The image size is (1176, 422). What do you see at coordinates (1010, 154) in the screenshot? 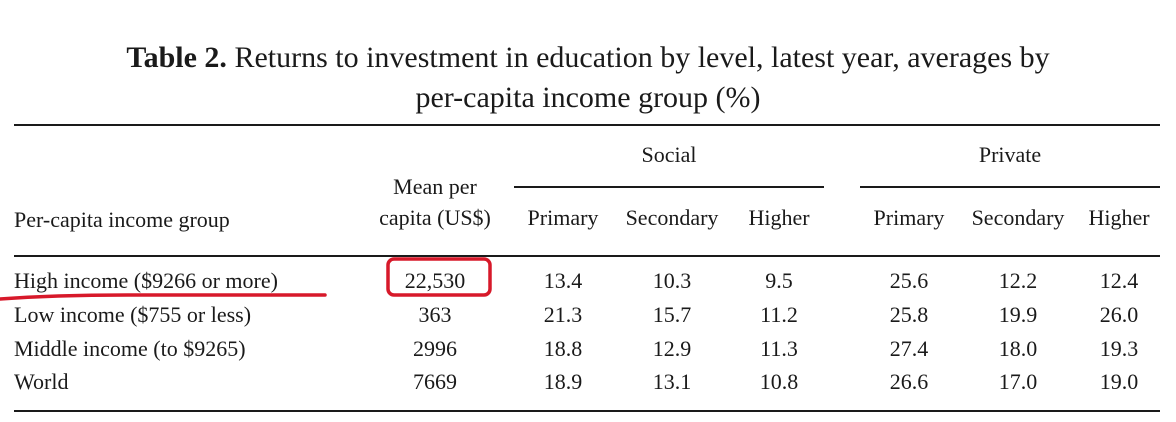
I see `private-header: Private` at bounding box center [1010, 154].